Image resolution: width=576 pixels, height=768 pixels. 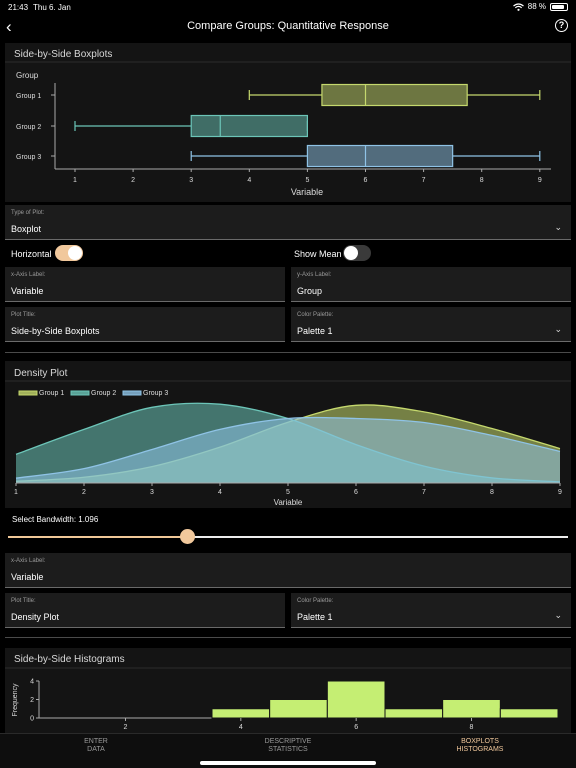 What do you see at coordinates (84, 492) in the screenshot?
I see `density-x-tick-label: 2` at bounding box center [84, 492].